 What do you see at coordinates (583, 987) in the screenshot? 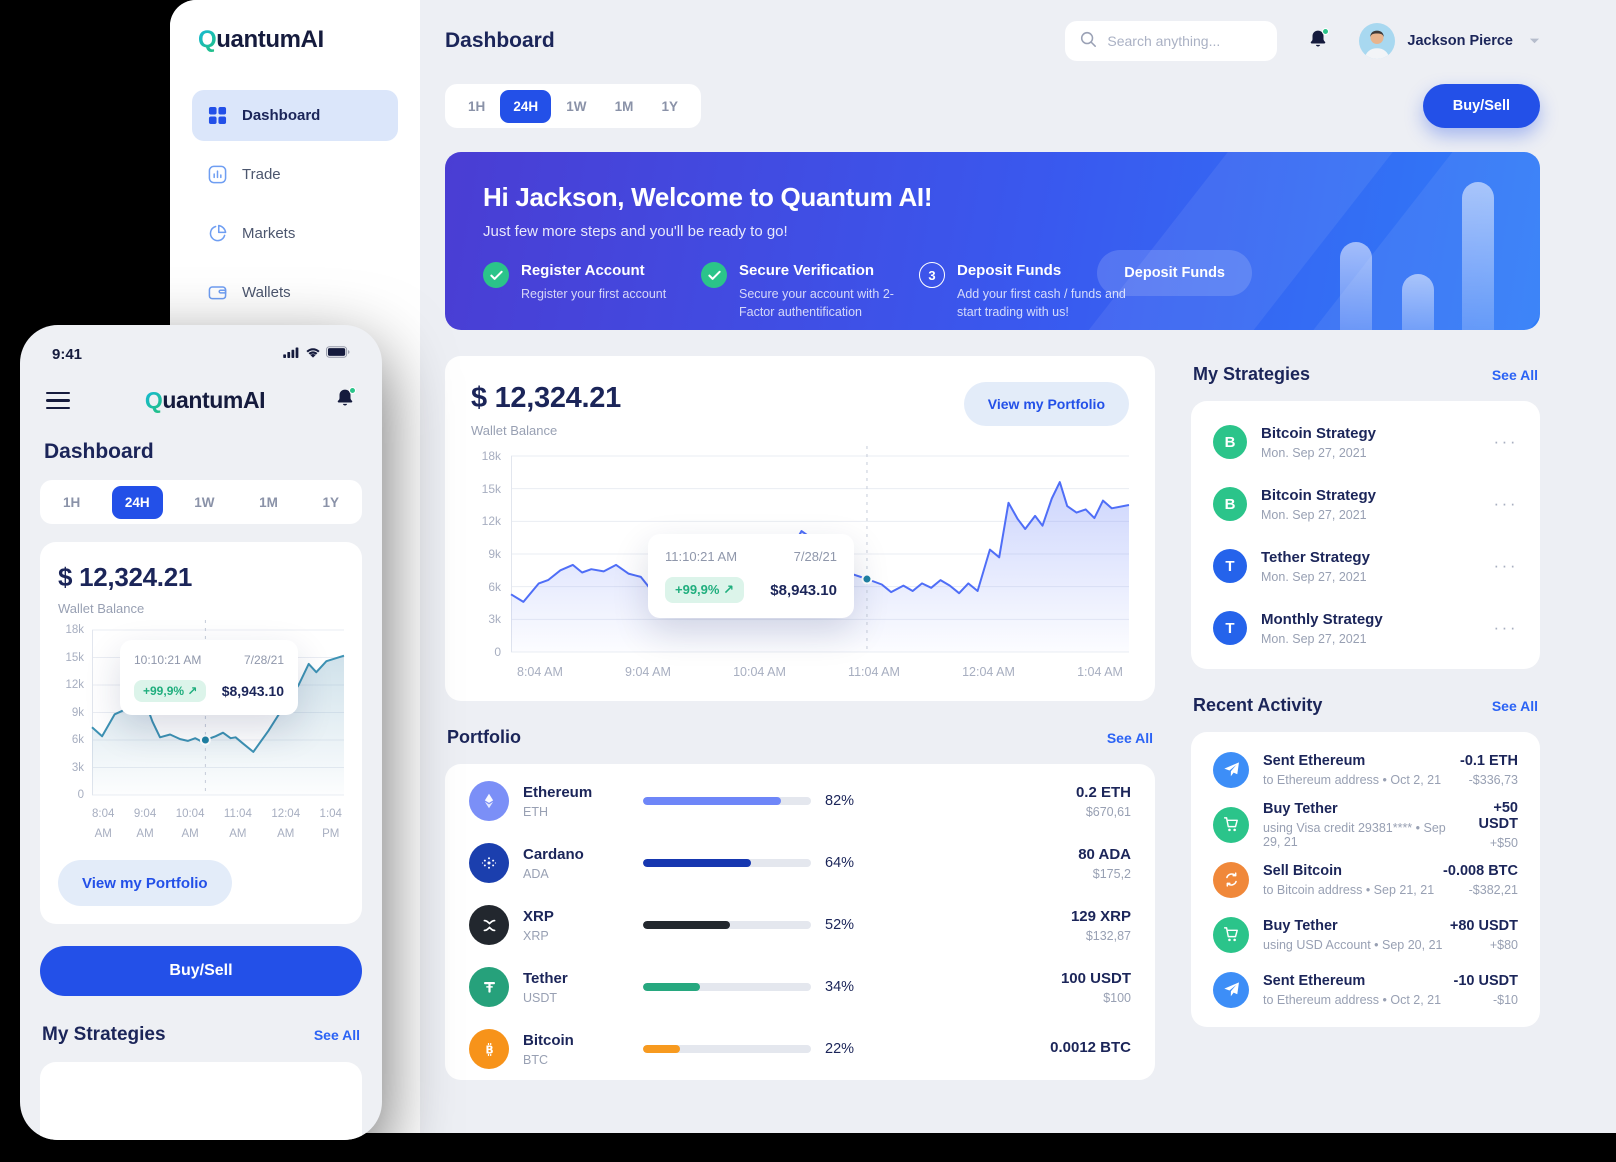
I see `portfolio-asset: Tether USDT` at bounding box center [583, 987].